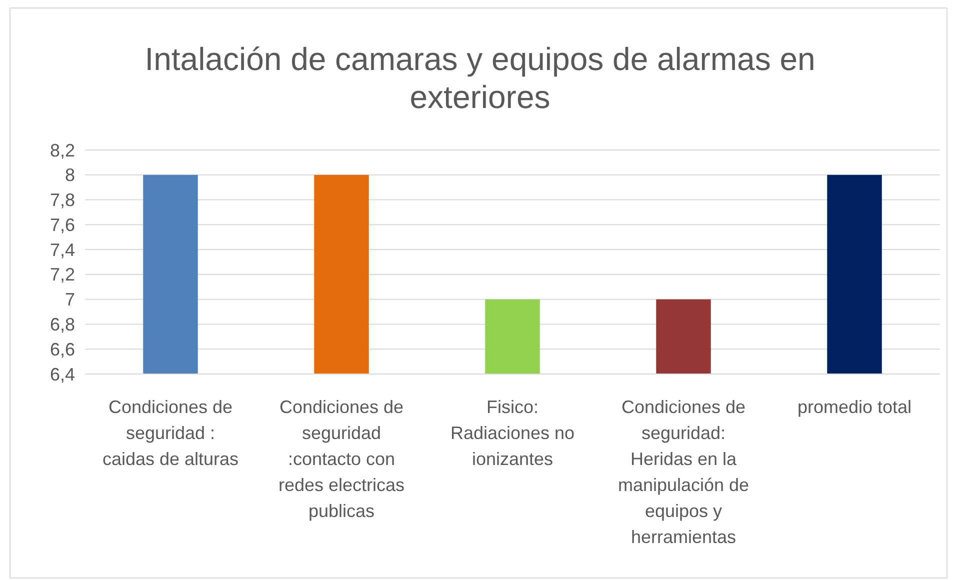 The height and width of the screenshot is (580, 955). I want to click on y-tick-label: 7,4, so click(62, 250).